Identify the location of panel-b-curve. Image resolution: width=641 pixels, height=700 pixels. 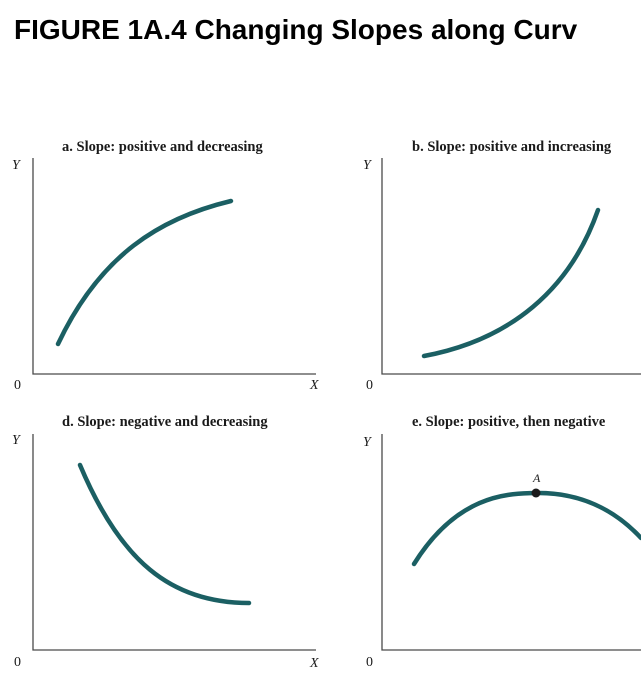
(511, 283).